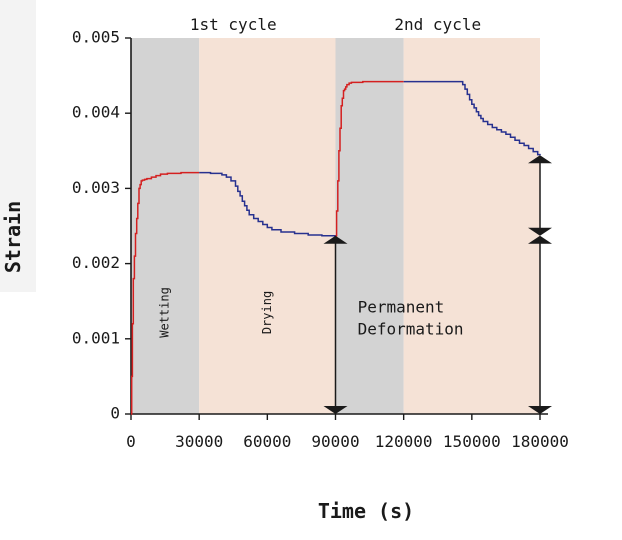  What do you see at coordinates (401, 306) in the screenshot?
I see `annotation-text-line: Permanent` at bounding box center [401, 306].